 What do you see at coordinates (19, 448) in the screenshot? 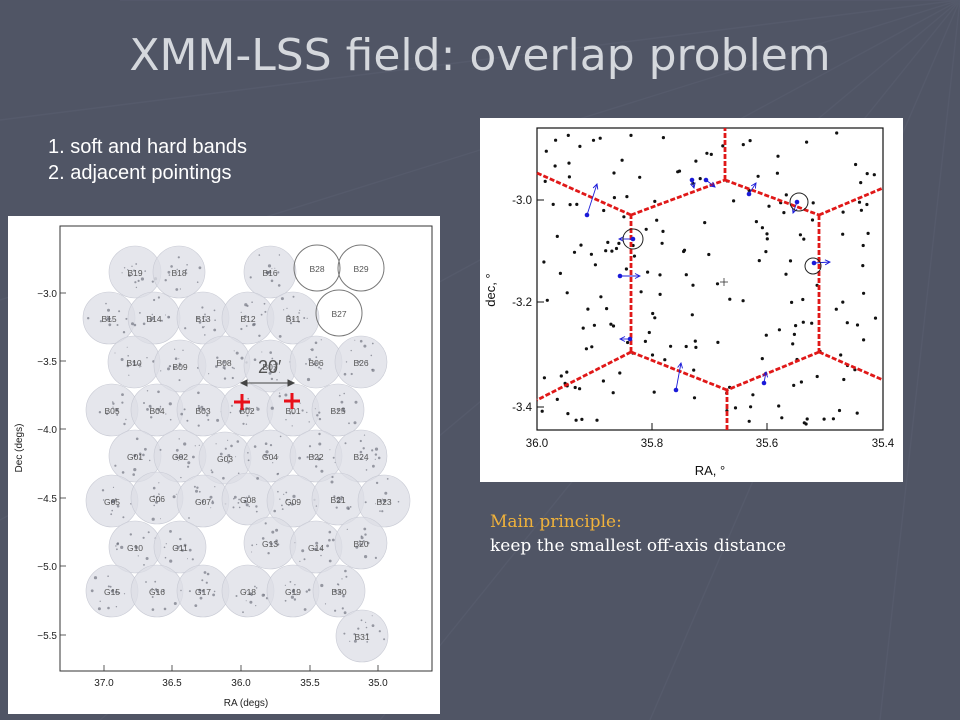
I see `mosaic-ylabel: Dec (degs)` at bounding box center [19, 448].